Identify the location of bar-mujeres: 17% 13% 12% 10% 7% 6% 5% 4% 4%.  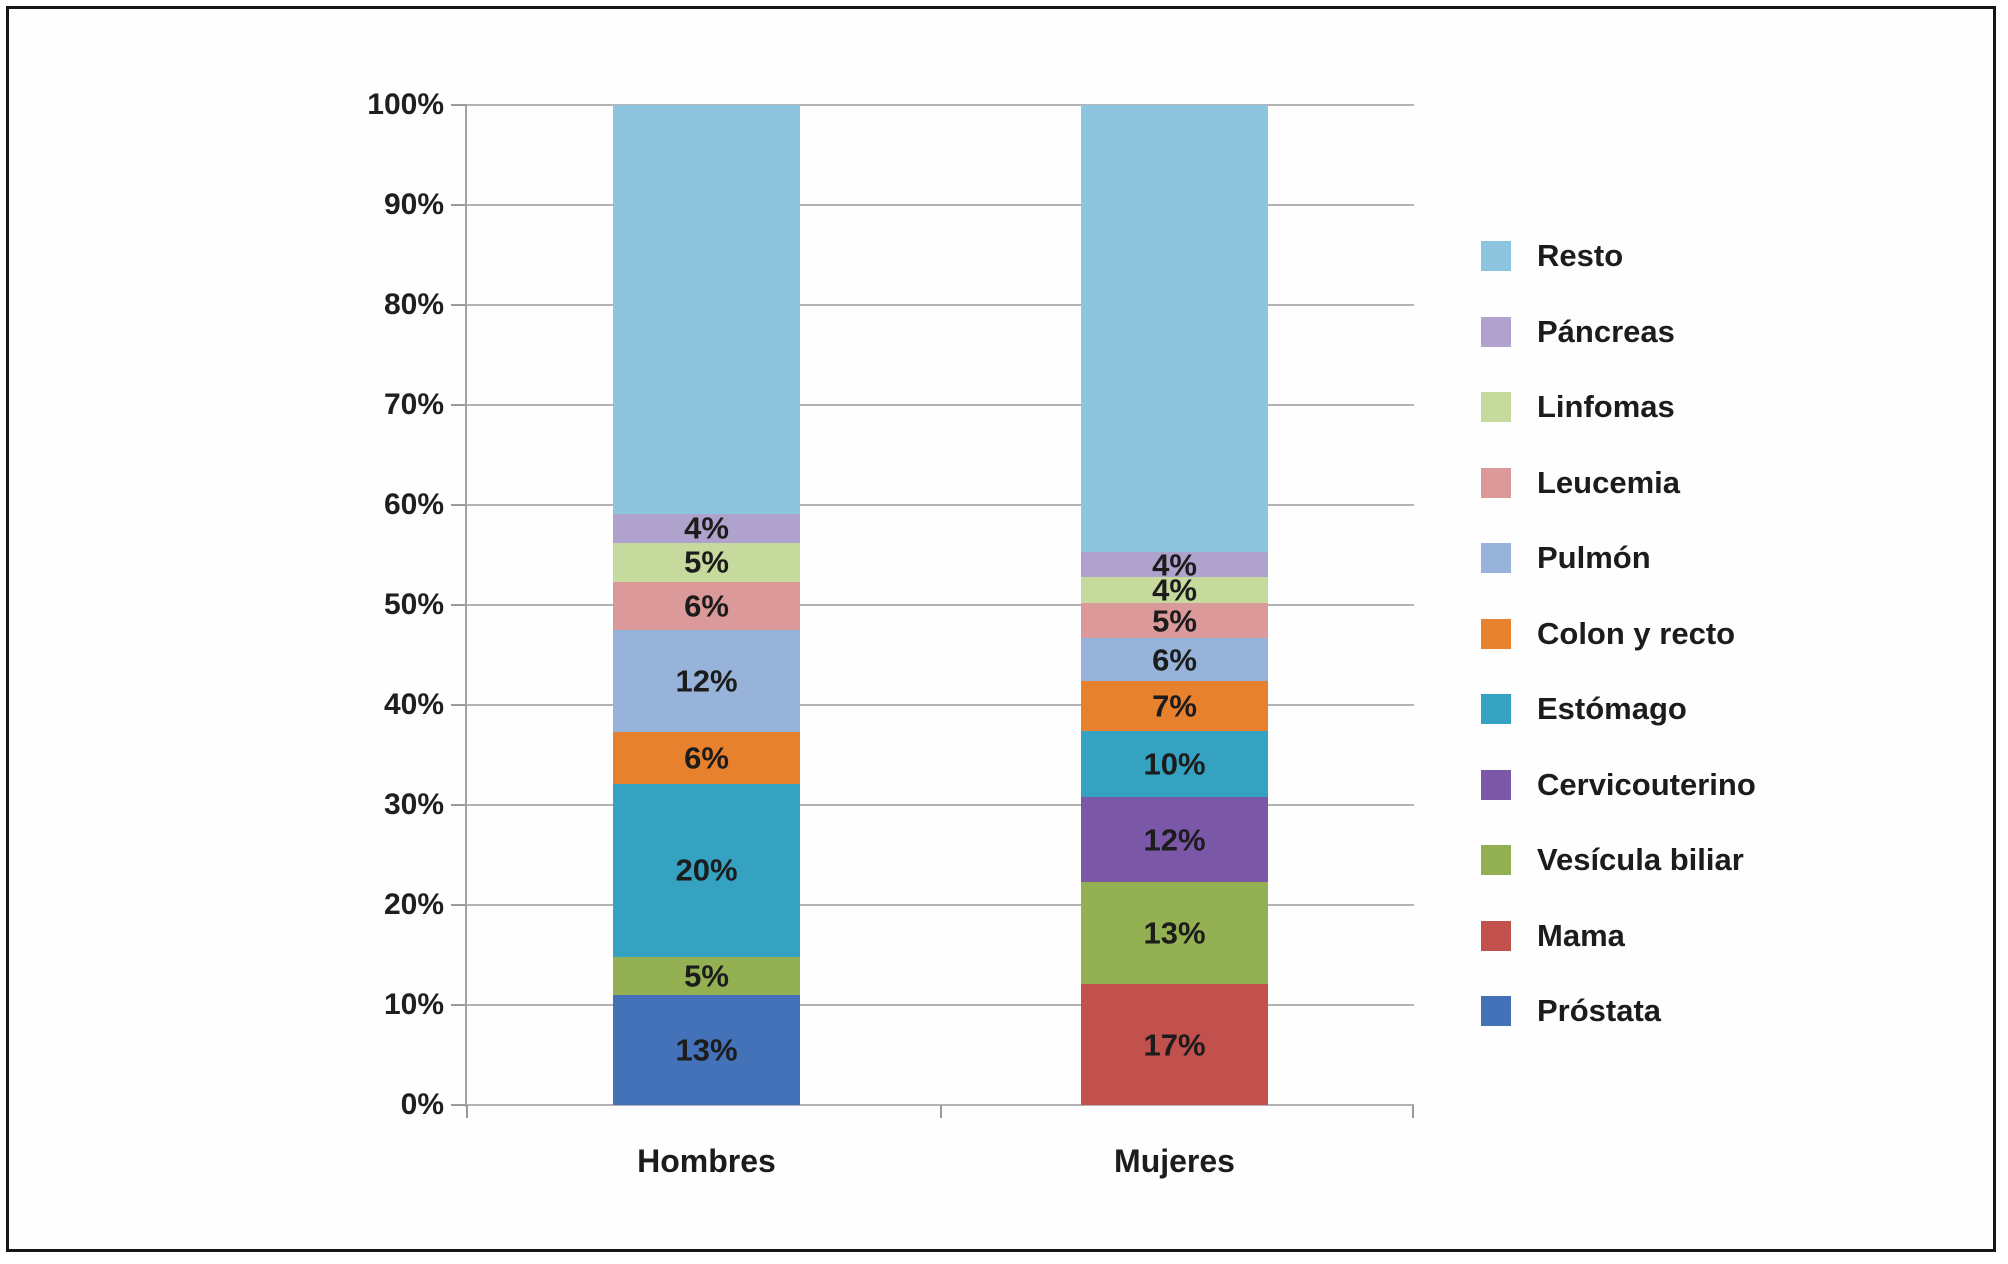
(1174, 557).